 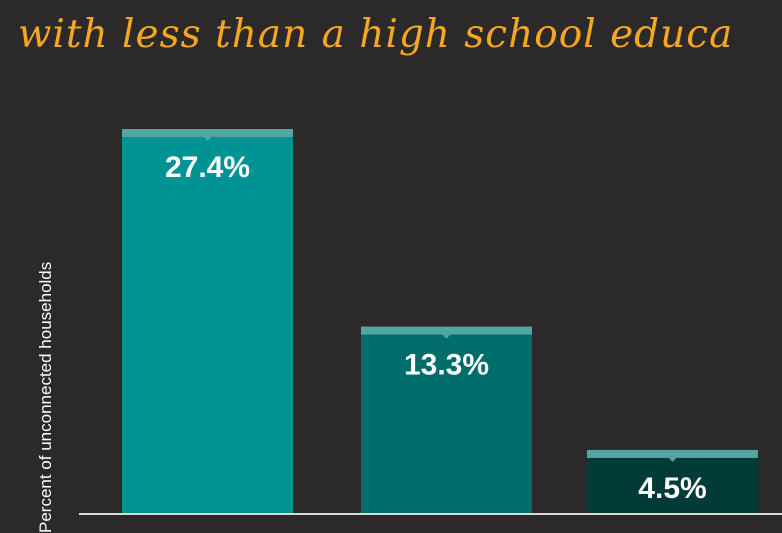 What do you see at coordinates (672, 488) in the screenshot?
I see `data-label-3: 4.5%` at bounding box center [672, 488].